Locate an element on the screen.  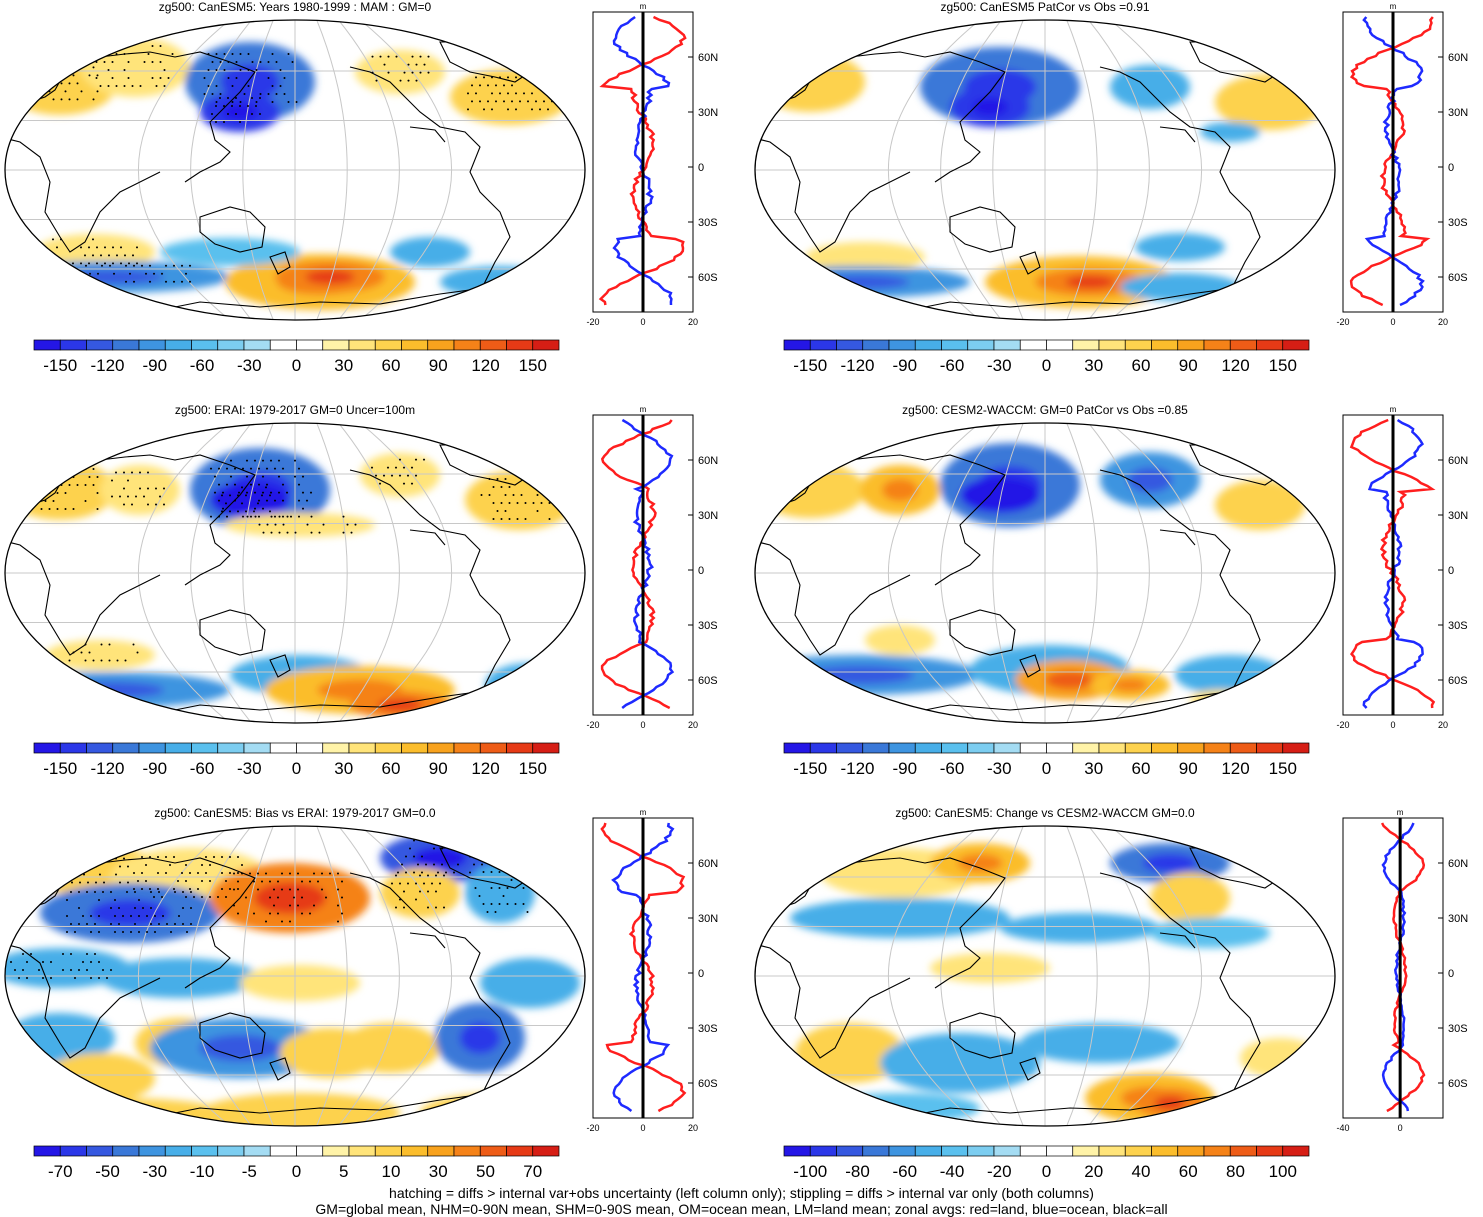
zonal-xtick-label: -20 is located at coordinates (1342, 725).